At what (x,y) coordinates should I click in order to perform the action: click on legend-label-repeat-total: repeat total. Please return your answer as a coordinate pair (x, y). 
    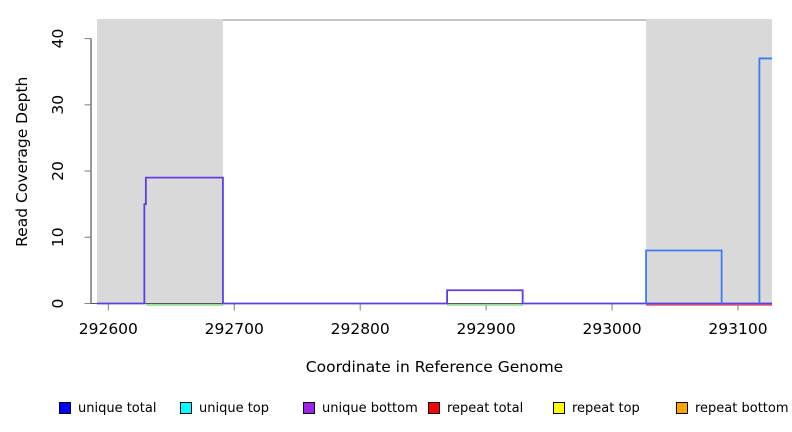
    Looking at the image, I should click on (485, 408).